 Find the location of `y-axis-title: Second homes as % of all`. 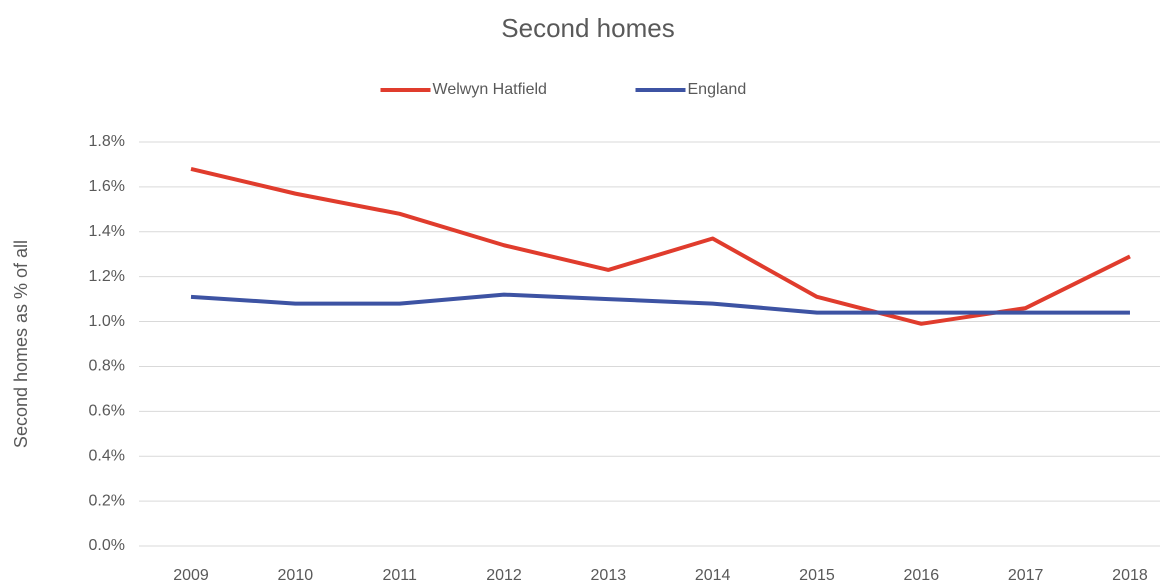

y-axis-title: Second homes as % of all is located at coordinates (21, 344).